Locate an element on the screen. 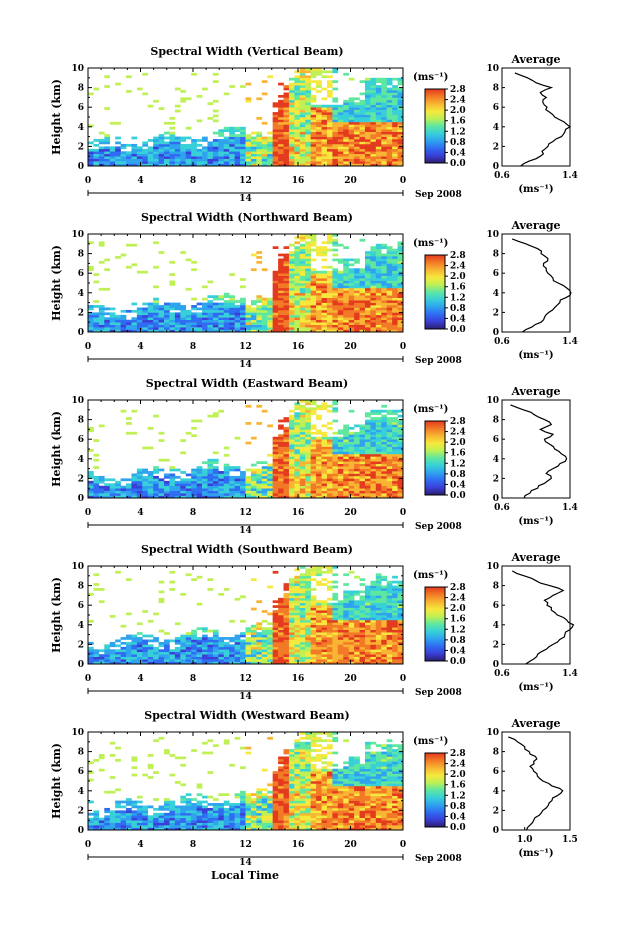  profile-x-axis-label: (ms⁻¹) is located at coordinates (535, 189).